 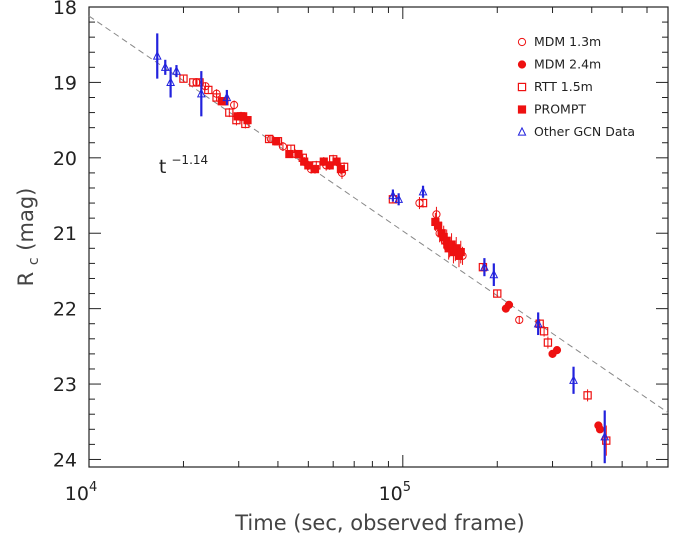 What do you see at coordinates (162, 167) in the screenshot?
I see `annotation-base: t` at bounding box center [162, 167].